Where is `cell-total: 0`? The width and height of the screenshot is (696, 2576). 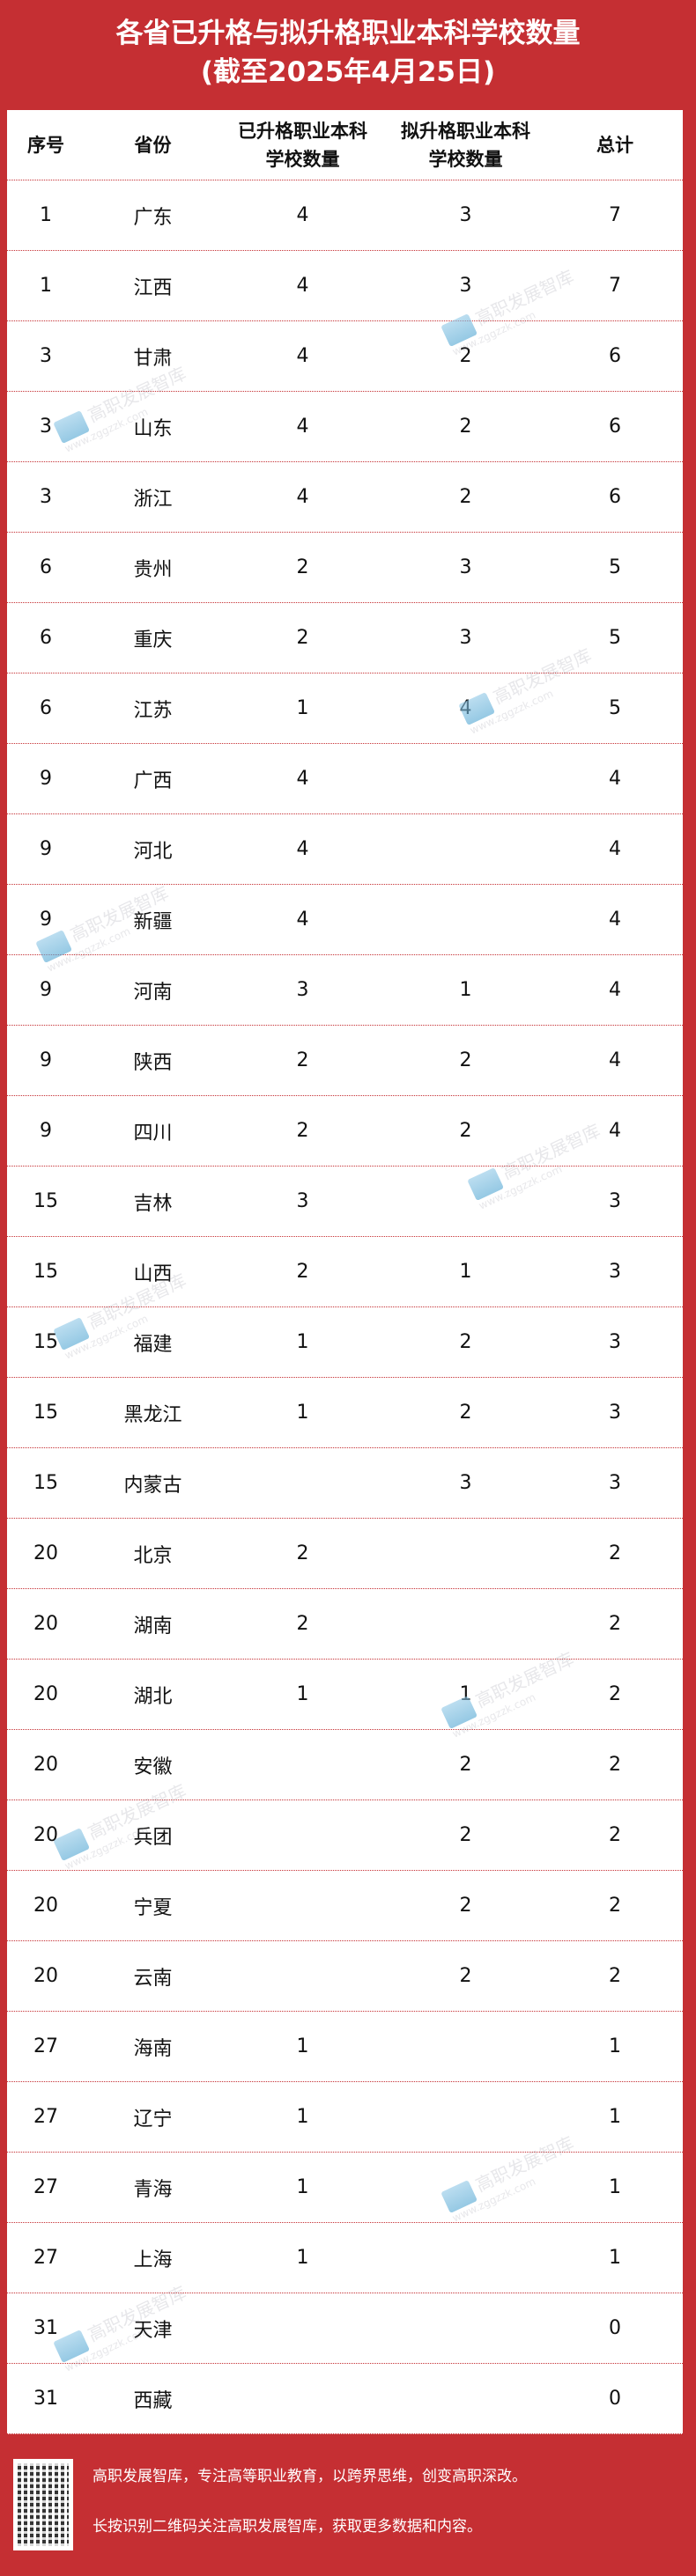 cell-total: 0 is located at coordinates (615, 2399).